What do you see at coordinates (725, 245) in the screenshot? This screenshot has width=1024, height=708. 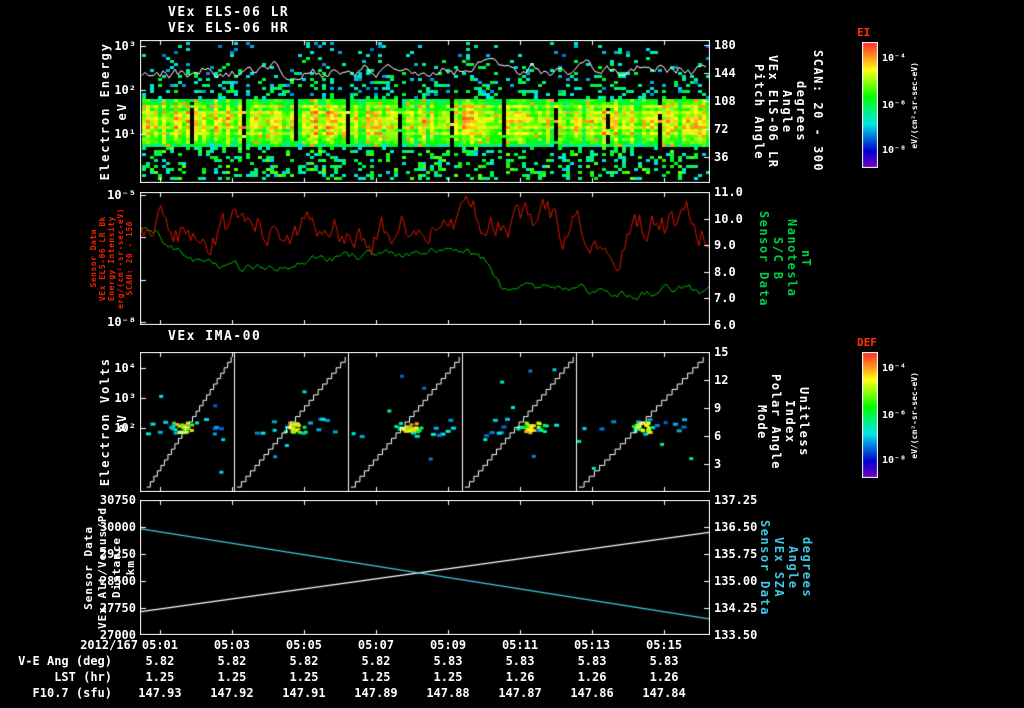 I see `bk-intensity-bfield-right-tick-2: 9.0` at bounding box center [725, 245].